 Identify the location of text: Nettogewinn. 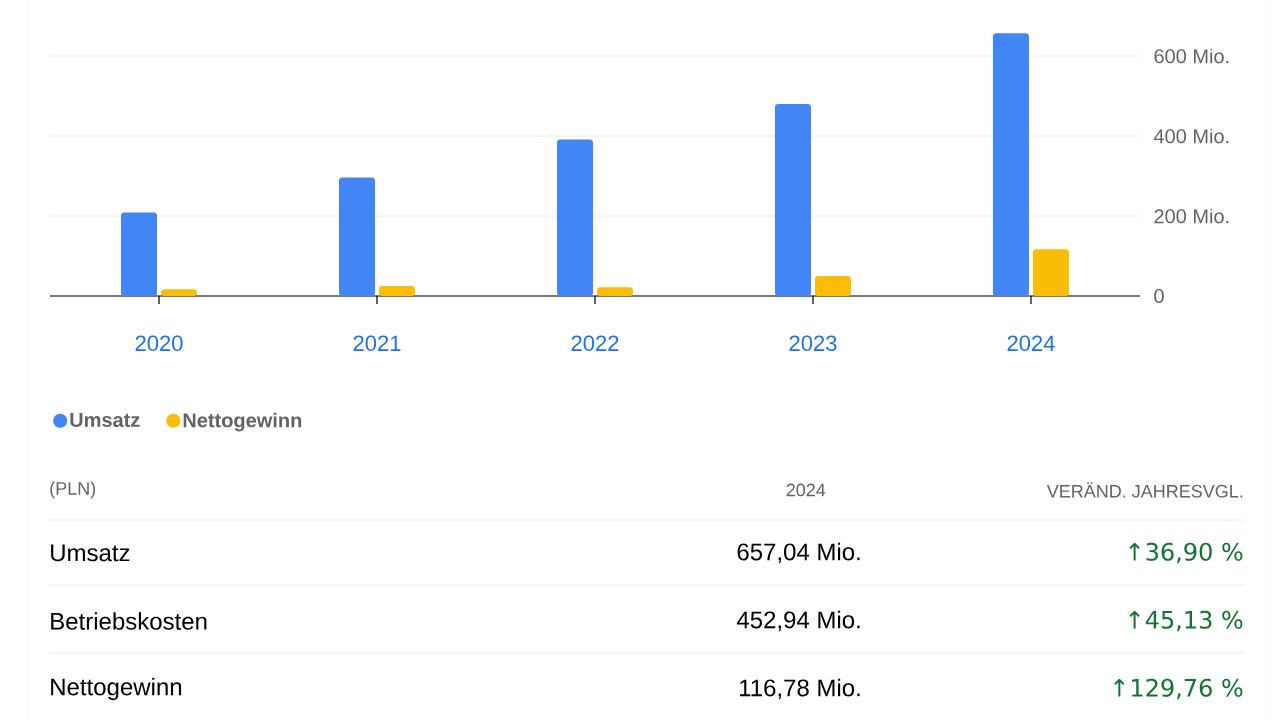
(116, 689).